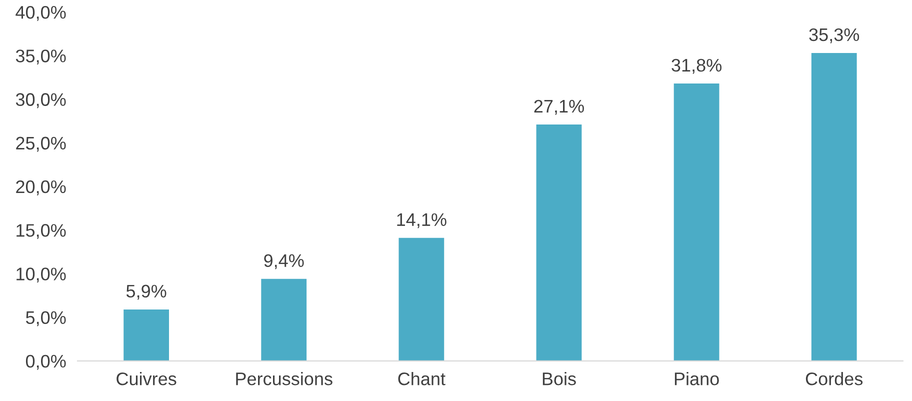 Image resolution: width=912 pixels, height=401 pixels. I want to click on x-tick-label: Bois, so click(559, 379).